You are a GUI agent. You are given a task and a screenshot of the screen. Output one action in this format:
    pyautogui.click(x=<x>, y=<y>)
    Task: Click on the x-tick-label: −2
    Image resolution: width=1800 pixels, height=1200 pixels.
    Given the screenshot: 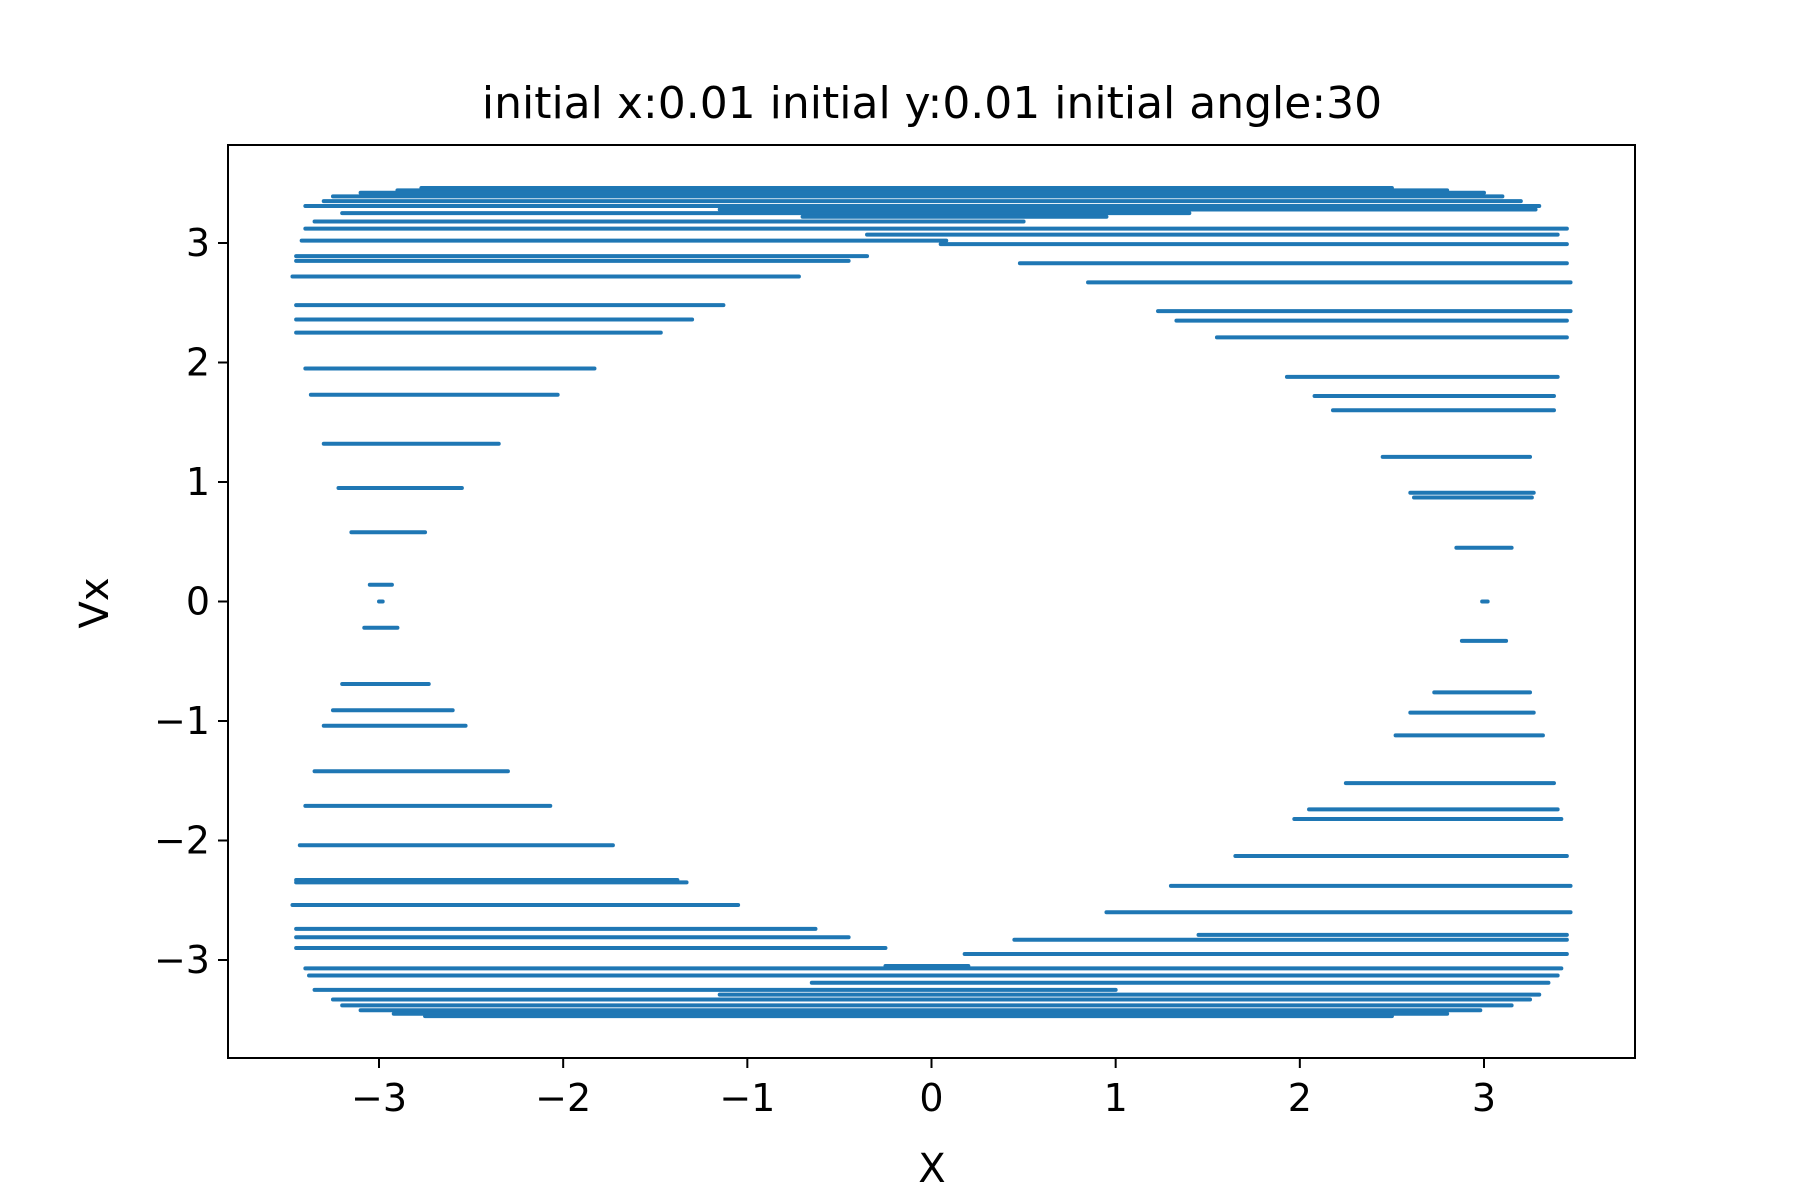 What is the action you would take?
    pyautogui.click(x=563, y=1098)
    